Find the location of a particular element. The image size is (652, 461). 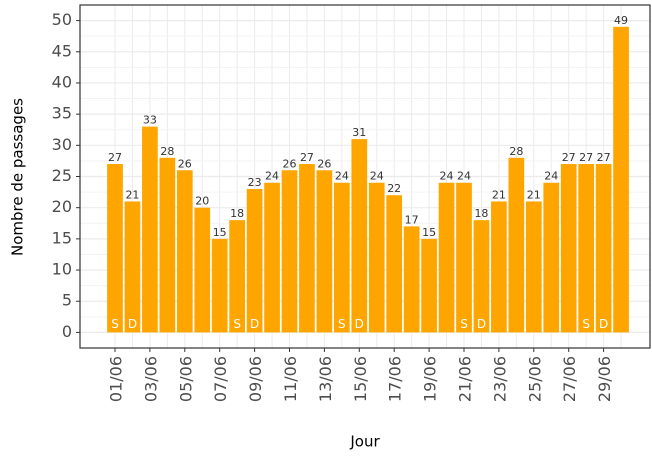

x-tick-label: 19/06 is located at coordinates (430, 379).